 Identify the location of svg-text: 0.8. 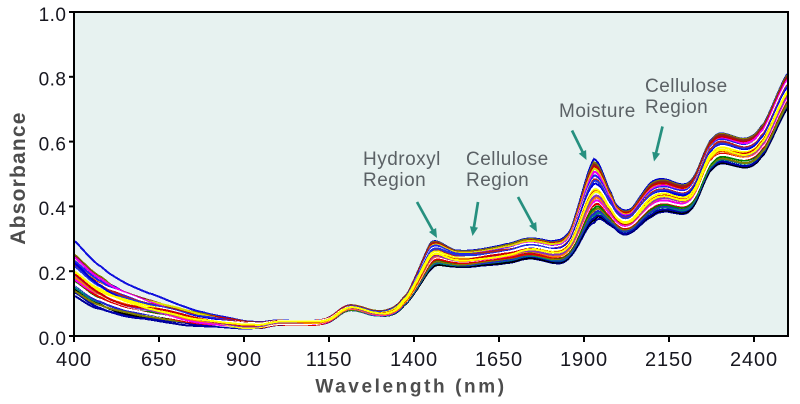
(53, 80).